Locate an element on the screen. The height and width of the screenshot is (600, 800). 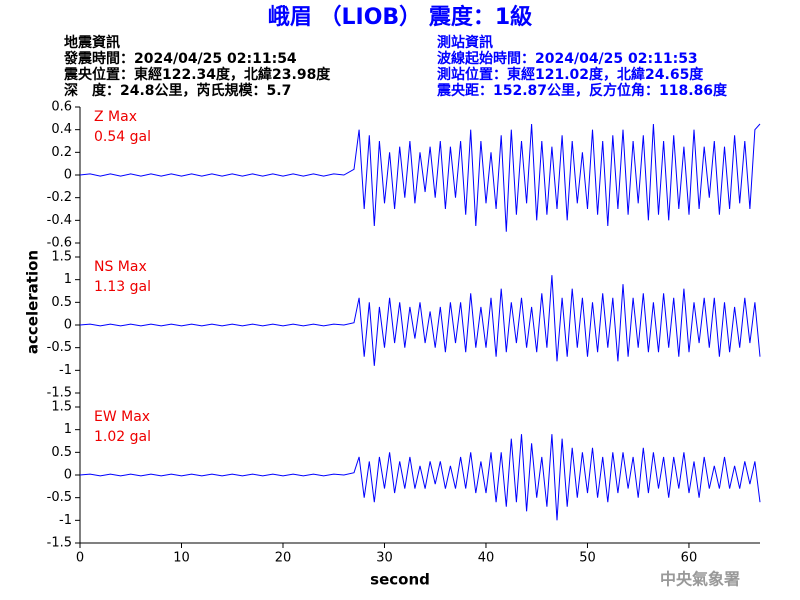
info-line: 深 度：24.8公里，芮氏規模：5.7 is located at coordinates (177, 90).